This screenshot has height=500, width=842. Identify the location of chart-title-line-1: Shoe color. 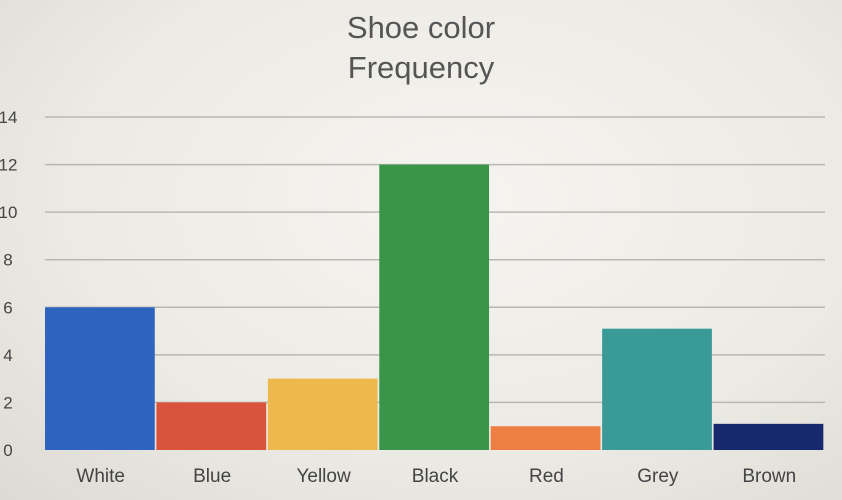
(421, 27).